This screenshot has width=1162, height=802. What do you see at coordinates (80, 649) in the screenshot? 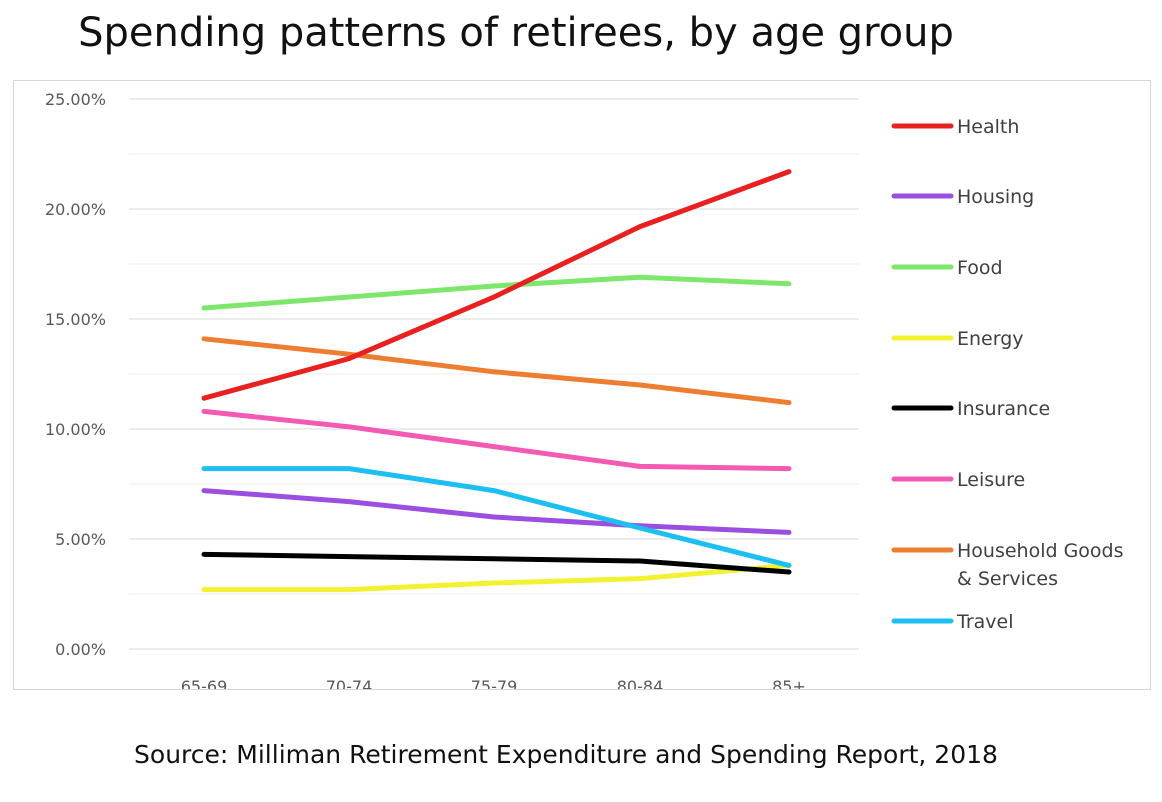
I see `y-tick-label: 0.00%` at bounding box center [80, 649].